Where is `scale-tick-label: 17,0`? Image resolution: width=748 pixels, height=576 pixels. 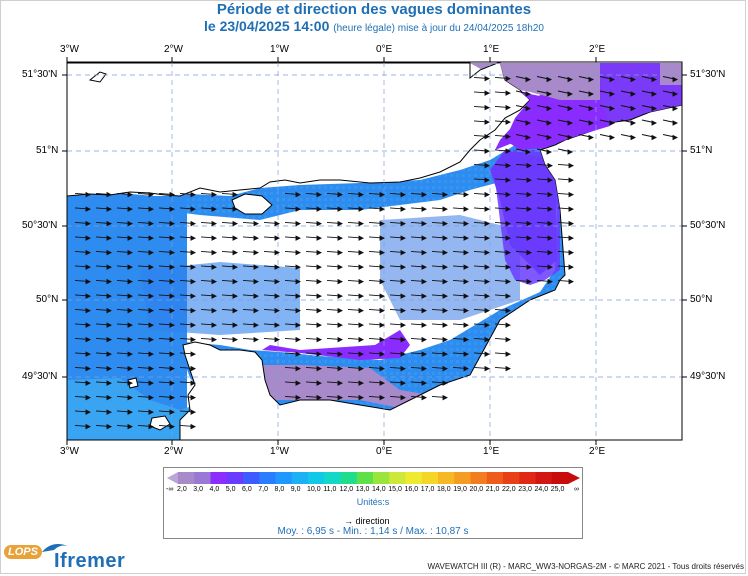
scale-tick-label: 17,0 is located at coordinates (427, 489).